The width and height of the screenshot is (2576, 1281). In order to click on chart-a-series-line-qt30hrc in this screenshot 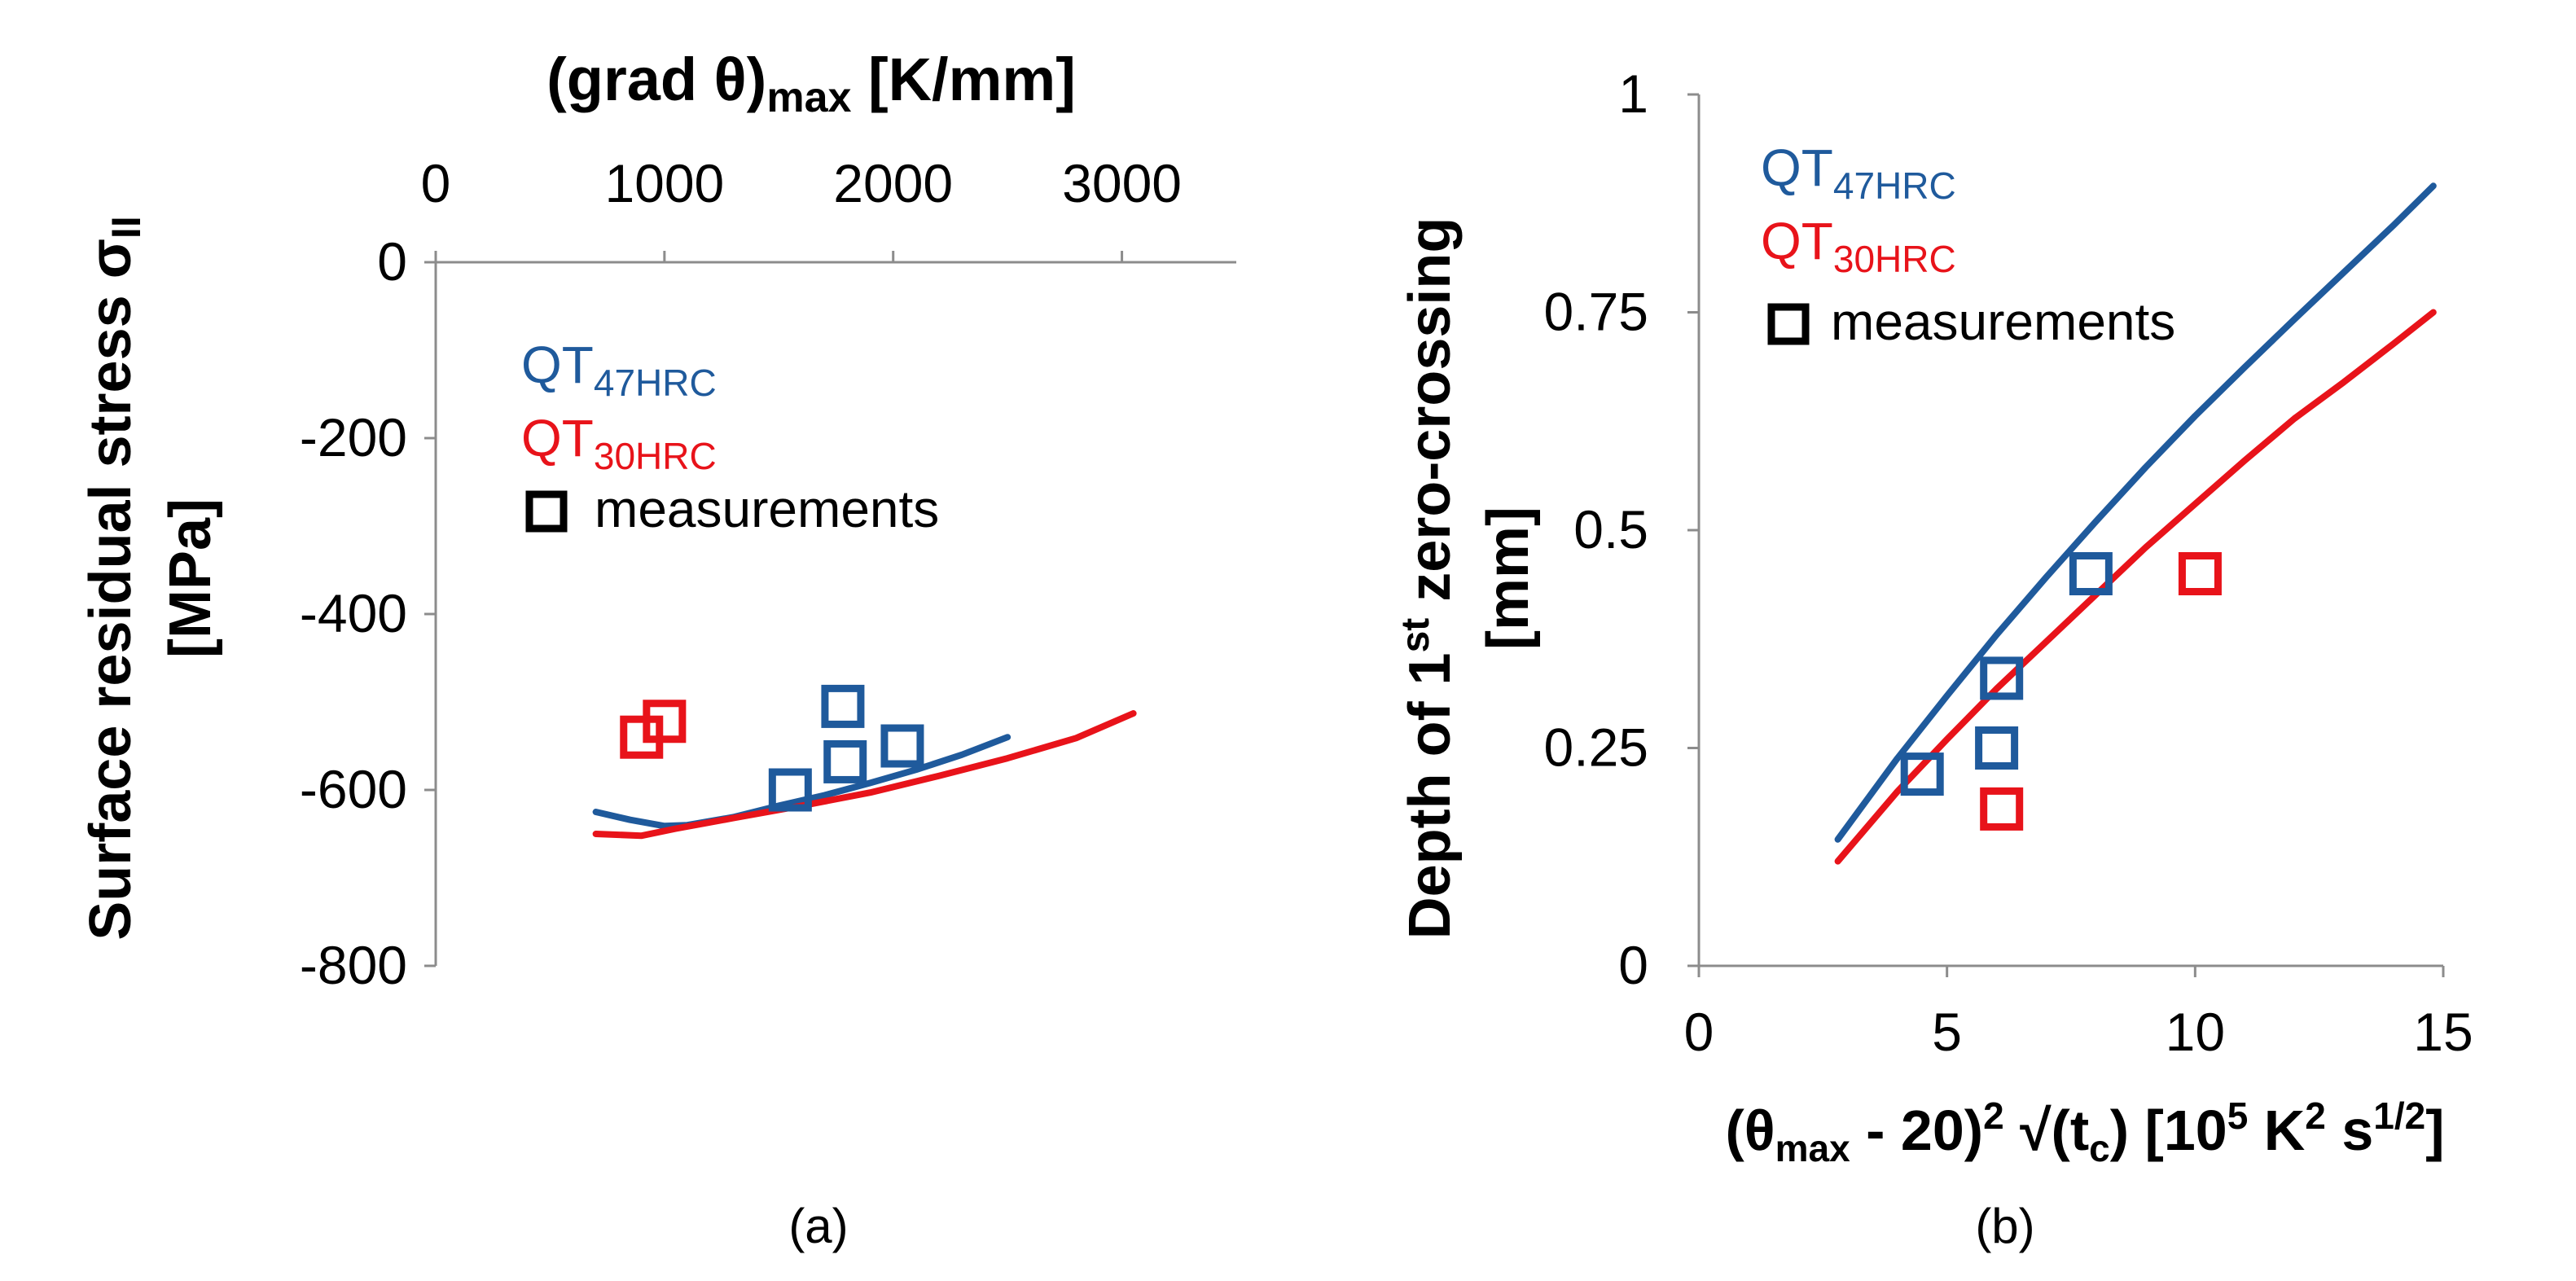, I will do `click(864, 775)`.